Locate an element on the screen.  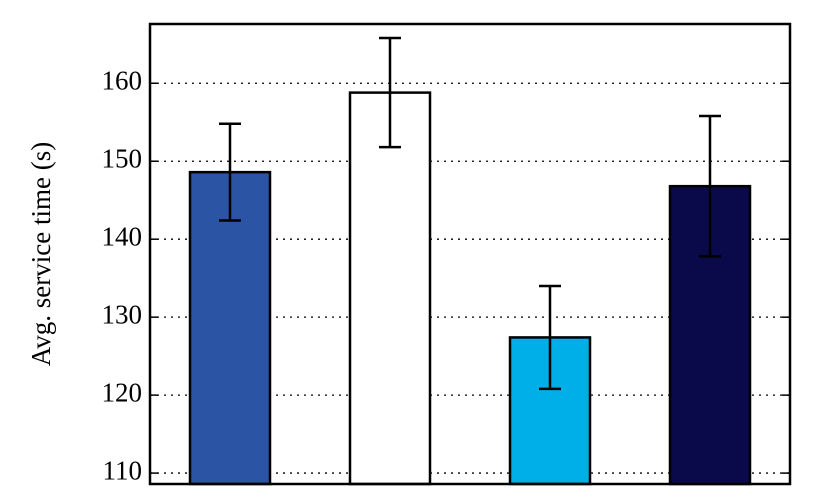
y-tick-label: 160 is located at coordinates (122, 80).